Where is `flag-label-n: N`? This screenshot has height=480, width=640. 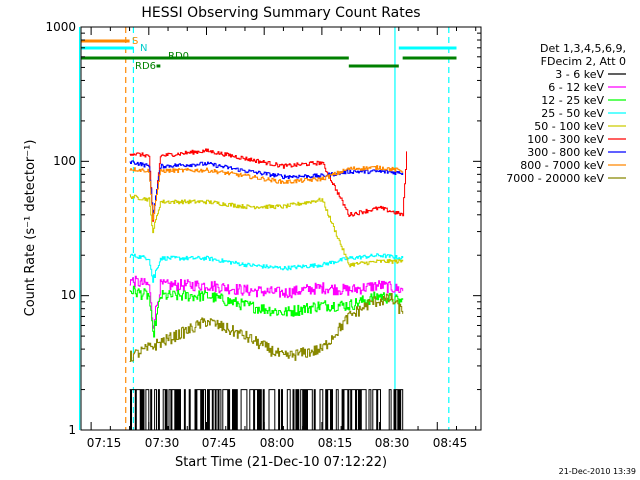
flag-label-n: N is located at coordinates (143, 48).